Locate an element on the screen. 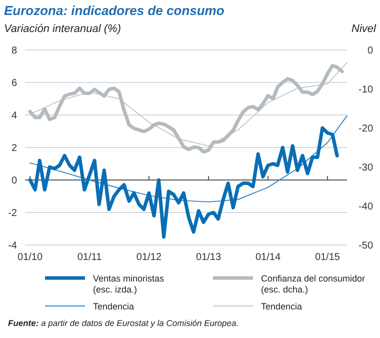 The height and width of the screenshot is (338, 380). y2-tick-label: -10 is located at coordinates (366, 90).